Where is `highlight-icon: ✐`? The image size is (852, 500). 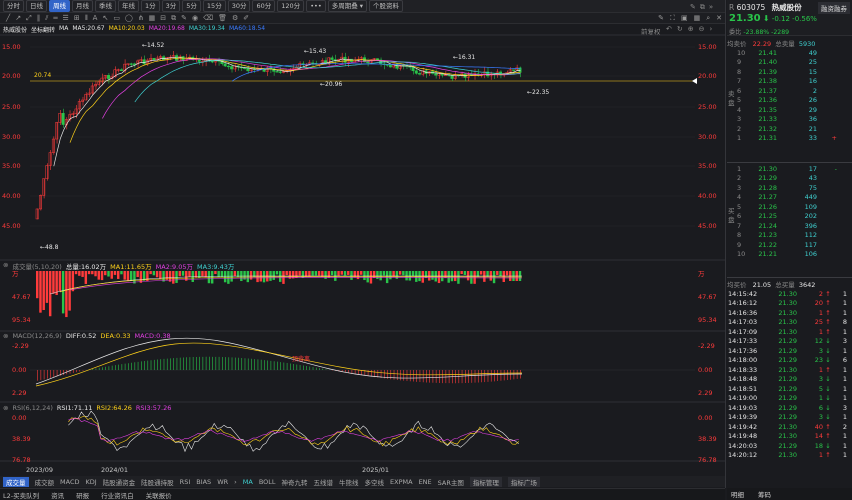
highlight-icon: ✐ is located at coordinates (246, 17).